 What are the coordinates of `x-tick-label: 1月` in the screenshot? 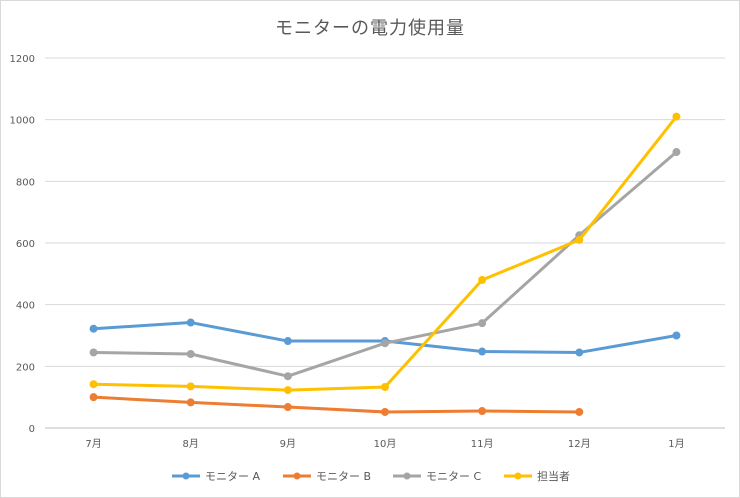 It's located at (676, 444).